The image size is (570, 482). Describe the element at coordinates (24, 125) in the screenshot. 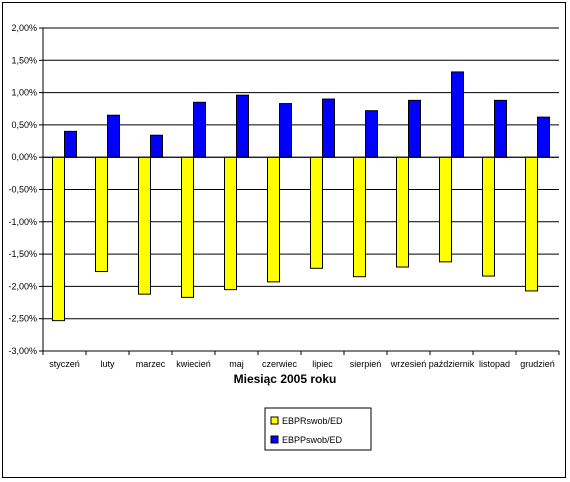

I see `y-tick-label: 0,50%` at that location.